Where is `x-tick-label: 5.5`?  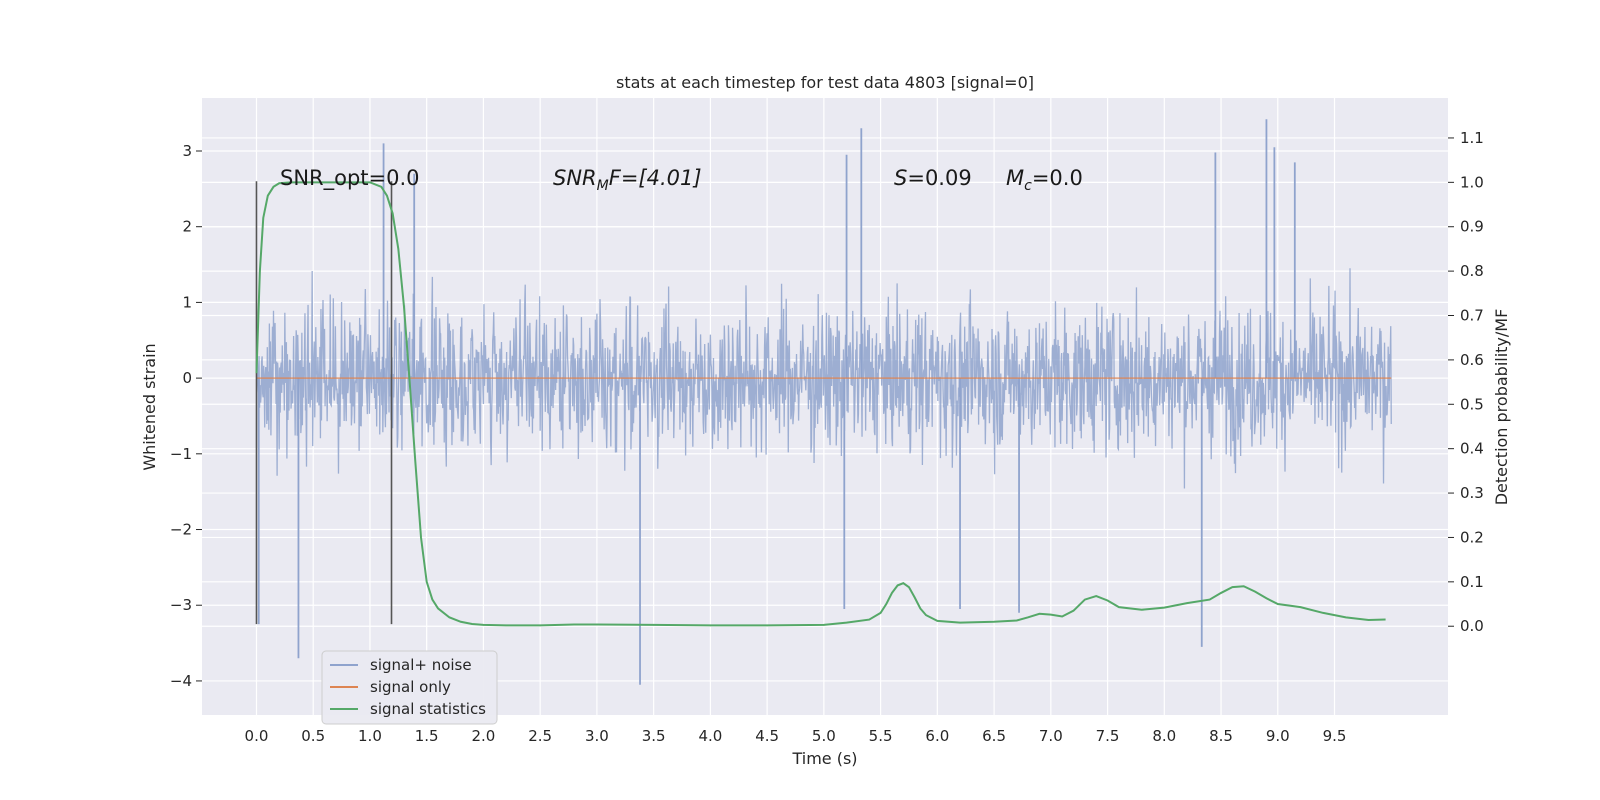 x-tick-label: 5.5 is located at coordinates (881, 736).